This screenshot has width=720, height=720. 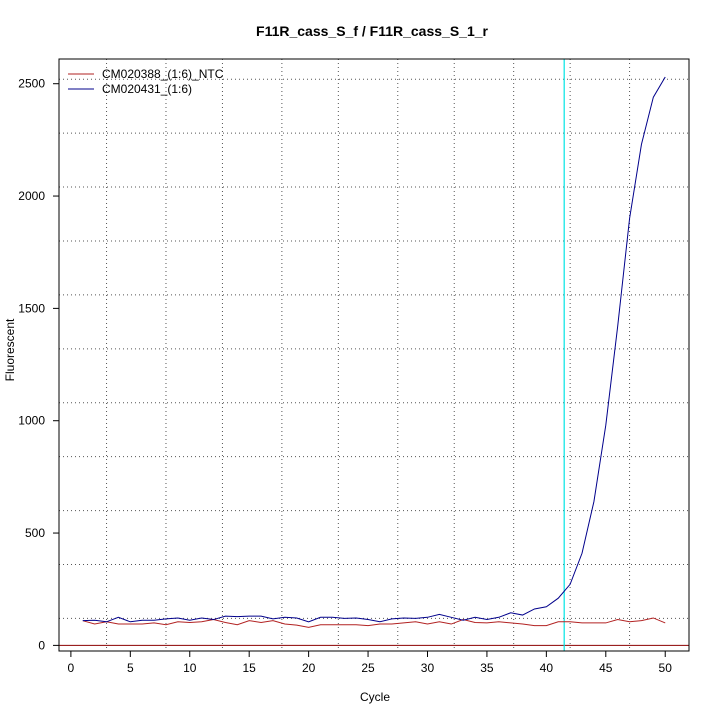 I want to click on x-tick-label: 25, so click(x=368, y=668).